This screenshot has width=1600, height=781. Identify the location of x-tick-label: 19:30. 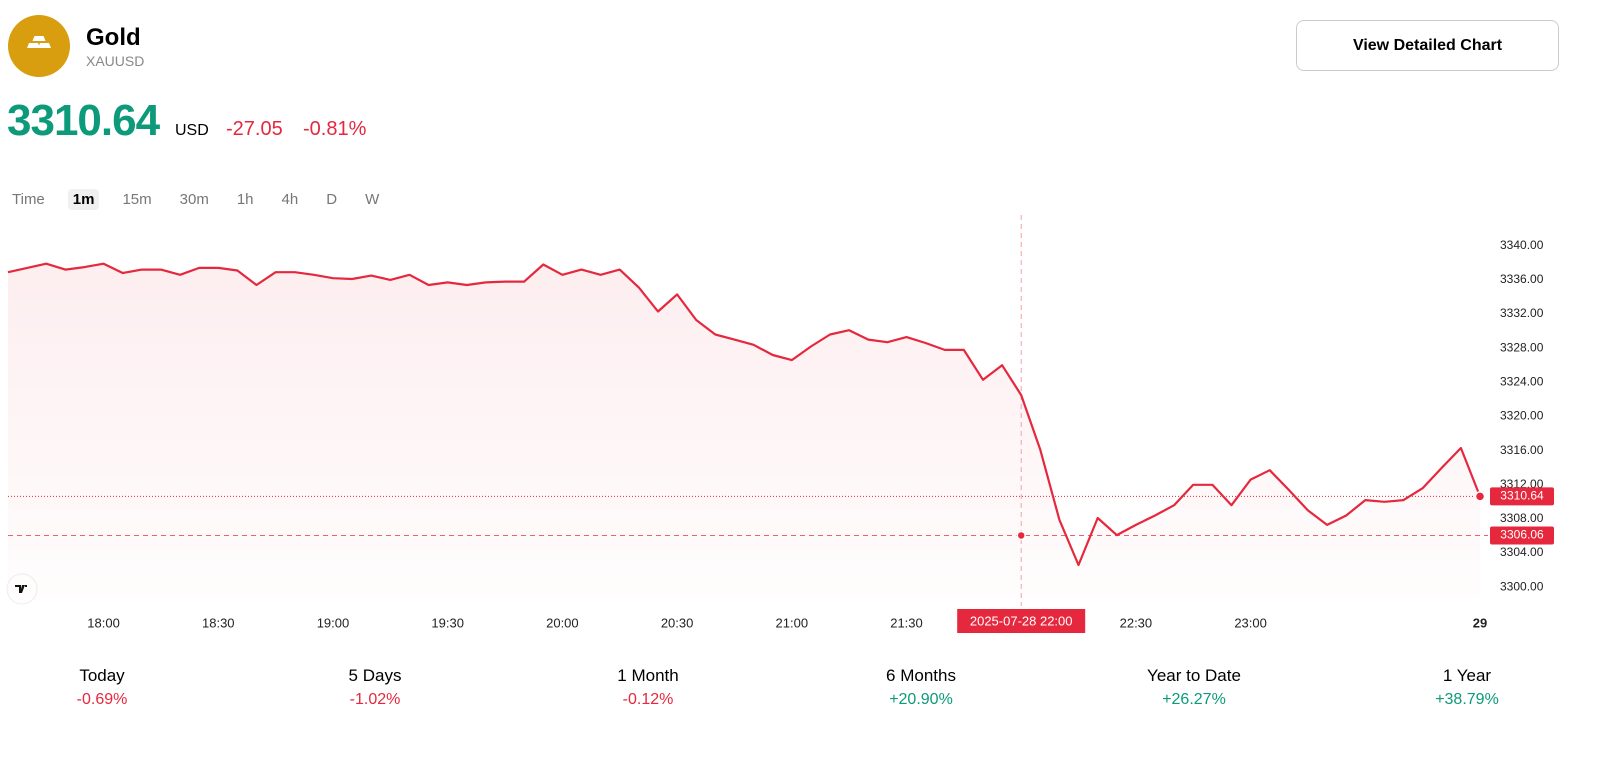
(447, 622).